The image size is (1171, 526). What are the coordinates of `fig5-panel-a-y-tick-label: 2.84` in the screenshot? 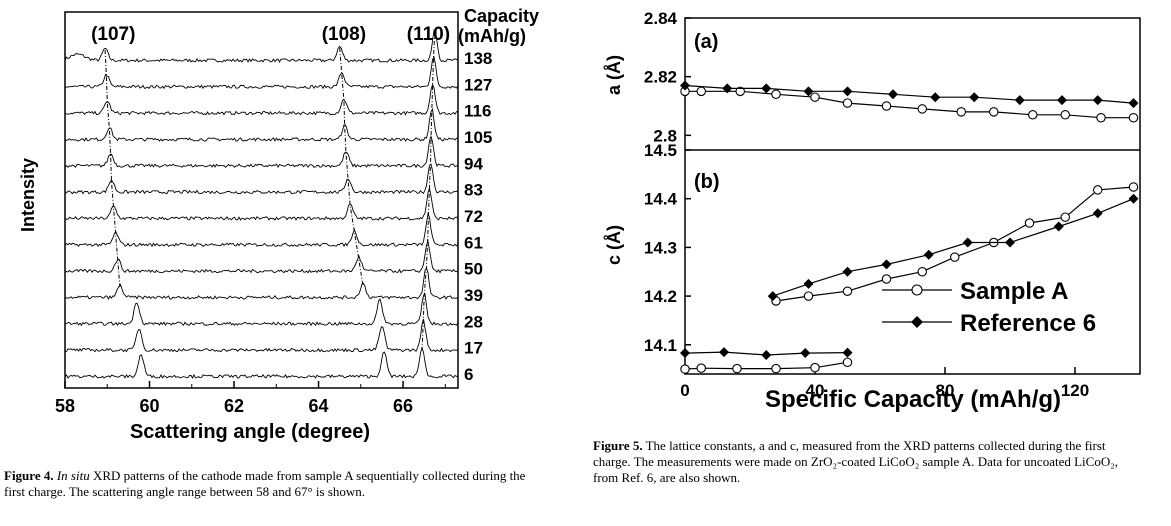 It's located at (661, 18).